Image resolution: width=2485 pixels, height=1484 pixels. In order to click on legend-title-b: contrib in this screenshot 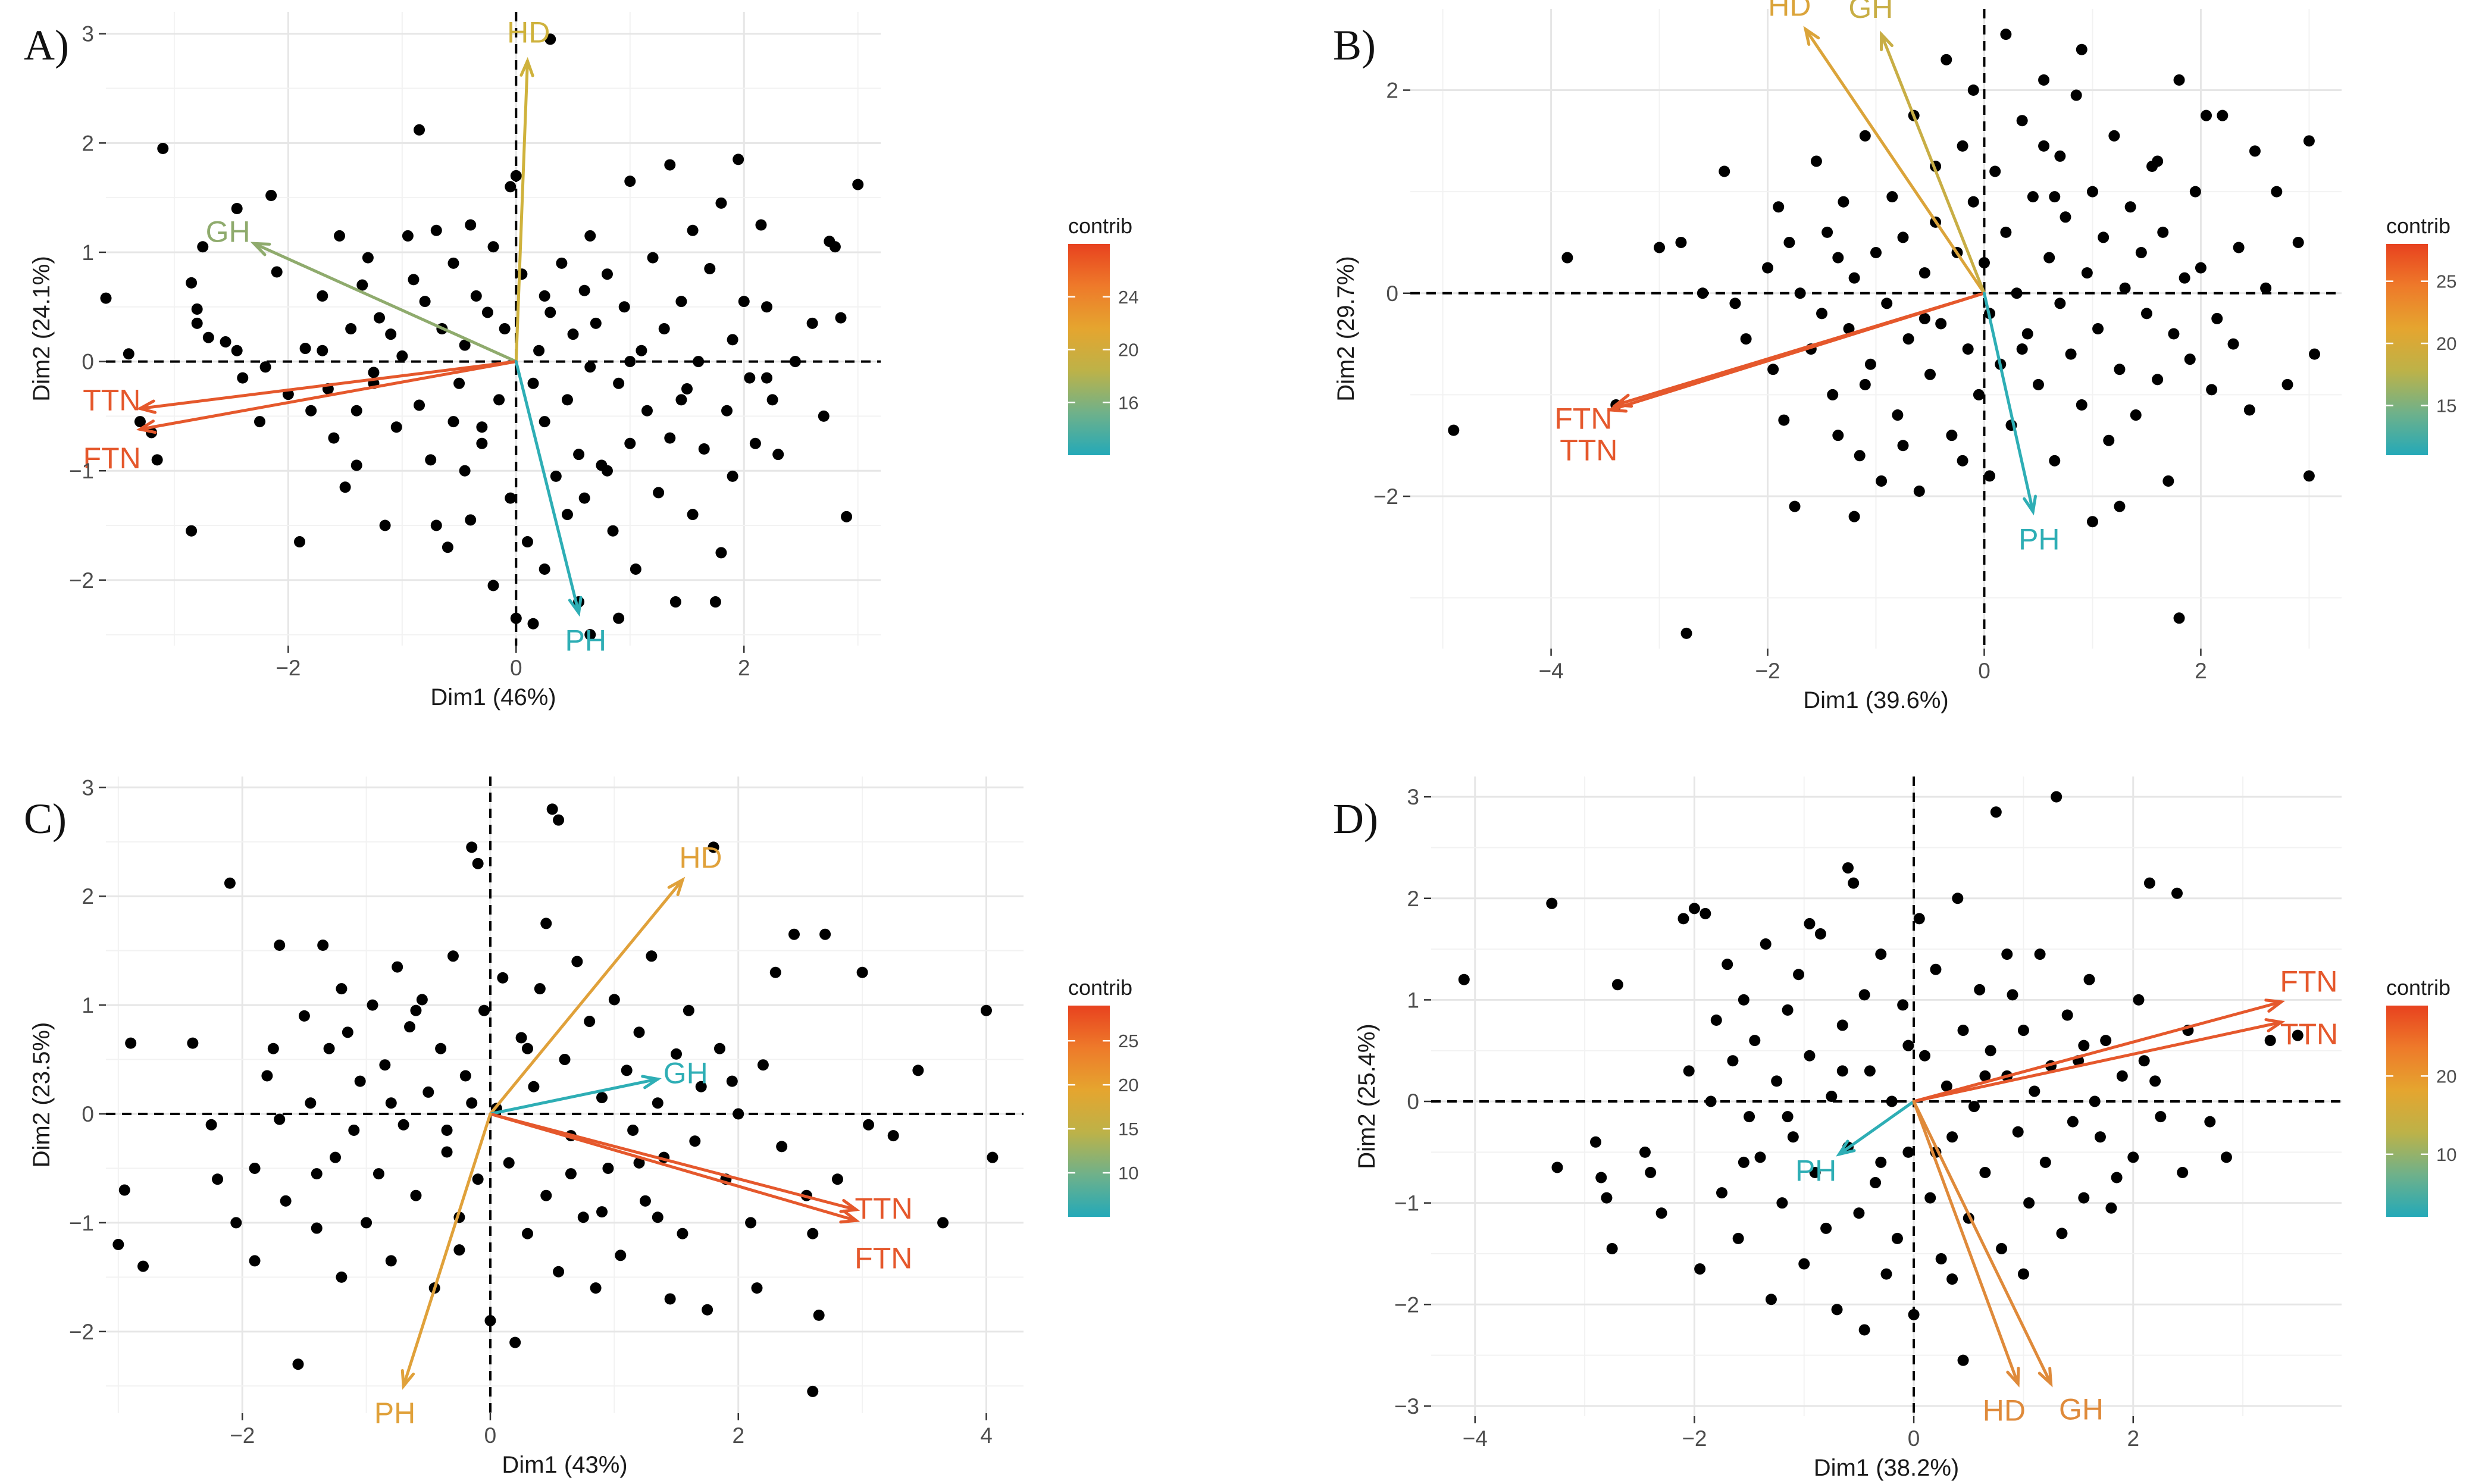, I will do `click(2418, 226)`.